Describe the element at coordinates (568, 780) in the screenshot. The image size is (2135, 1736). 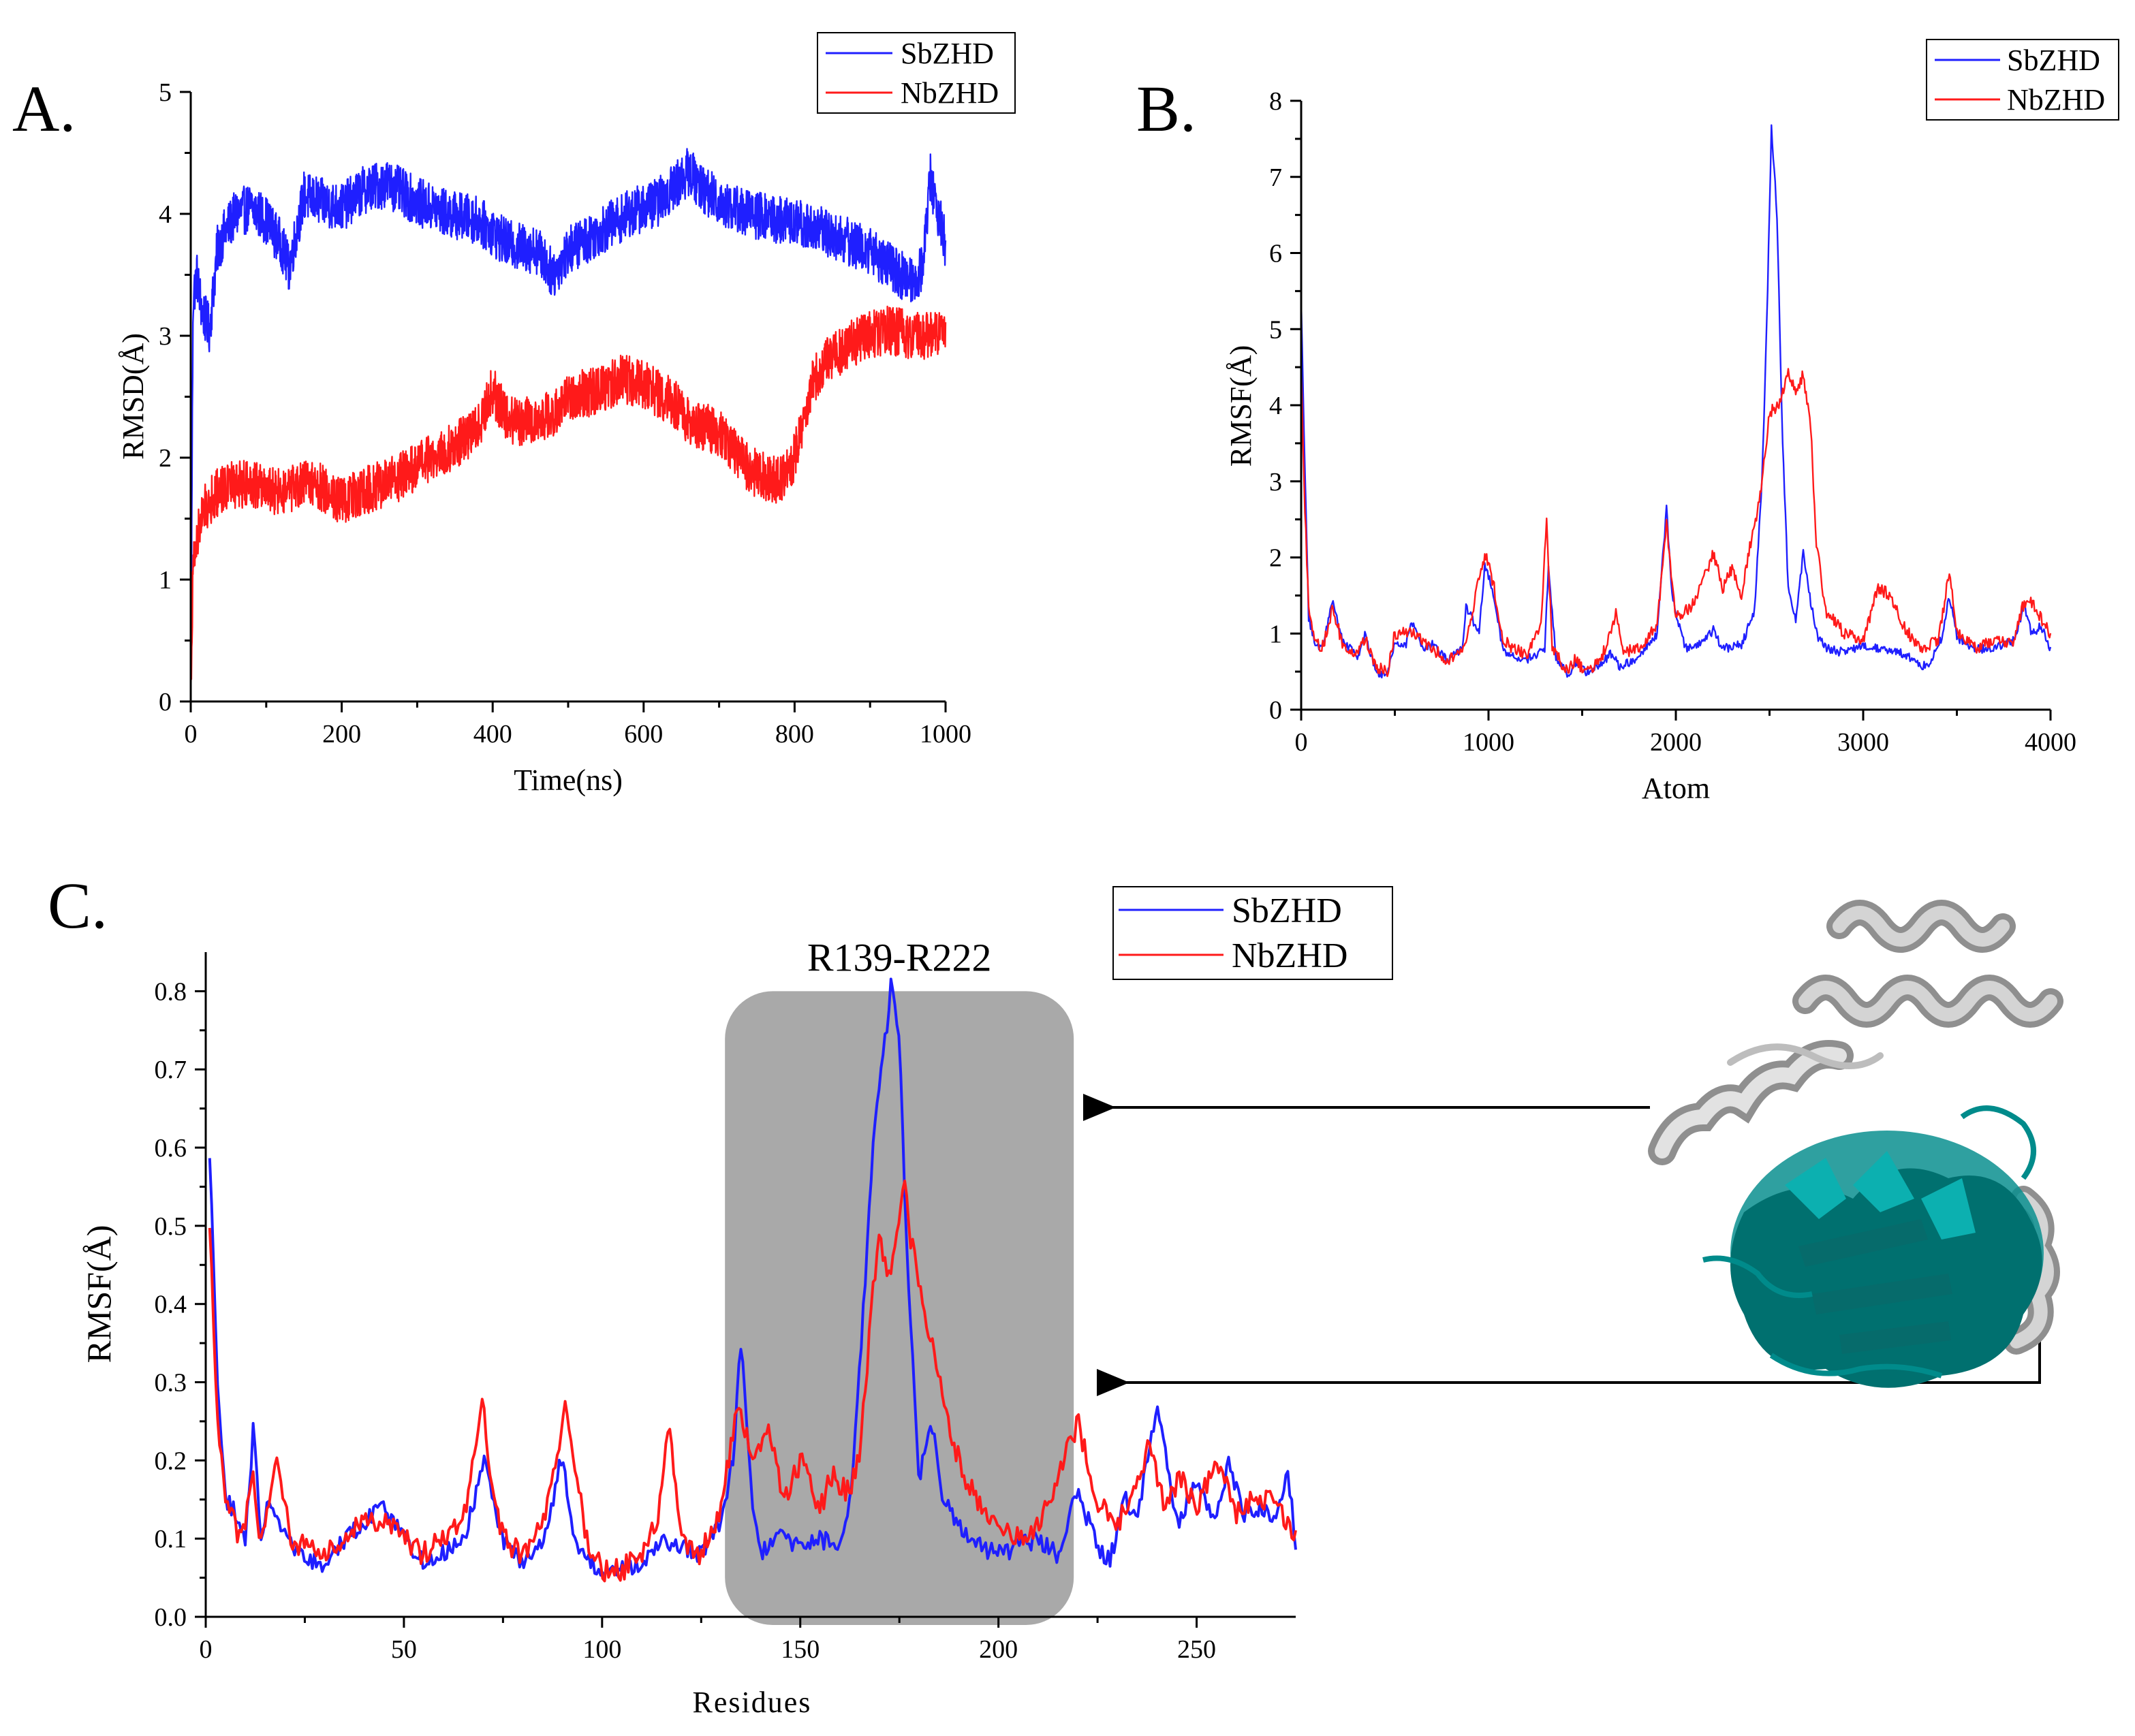
I see `panel-a-x-title: Time(ns)` at that location.